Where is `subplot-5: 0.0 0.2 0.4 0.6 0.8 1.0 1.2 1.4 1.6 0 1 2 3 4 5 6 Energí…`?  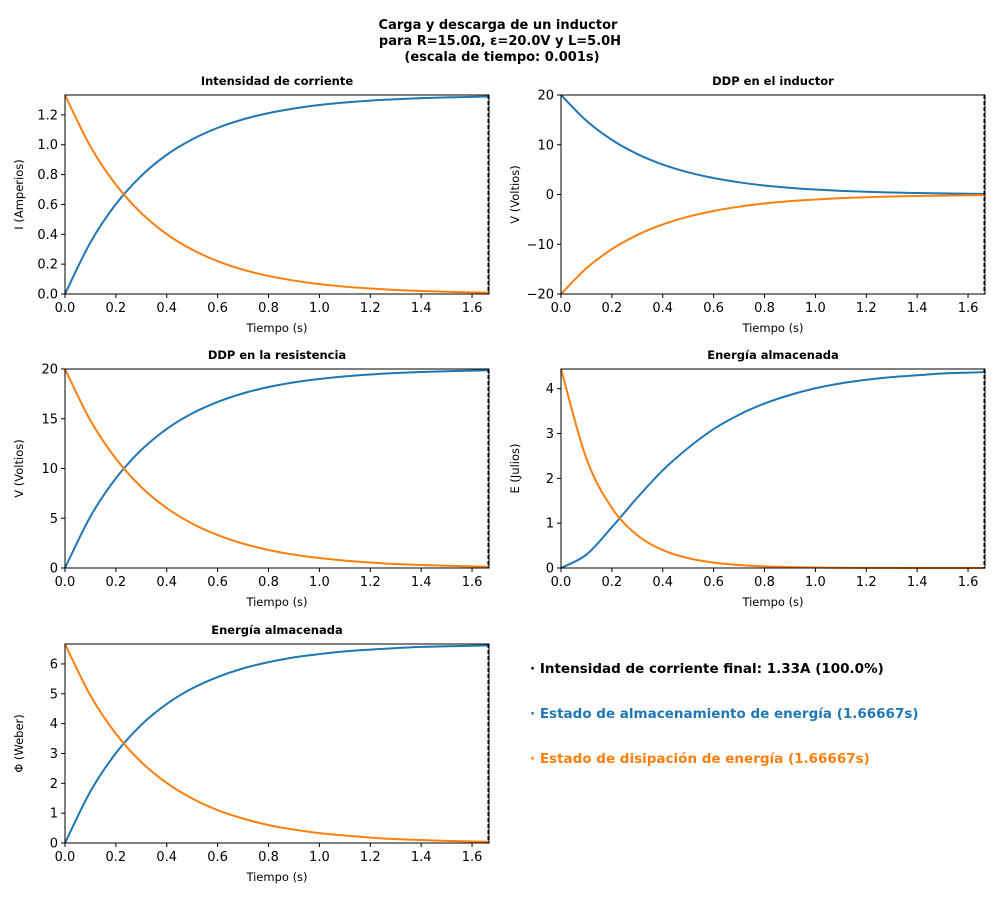
subplot-5: 0.0 0.2 0.4 0.6 0.8 1.0 1.2 1.4 1.6 0 1 2 3 4 5 6 Energí… is located at coordinates (251, 753).